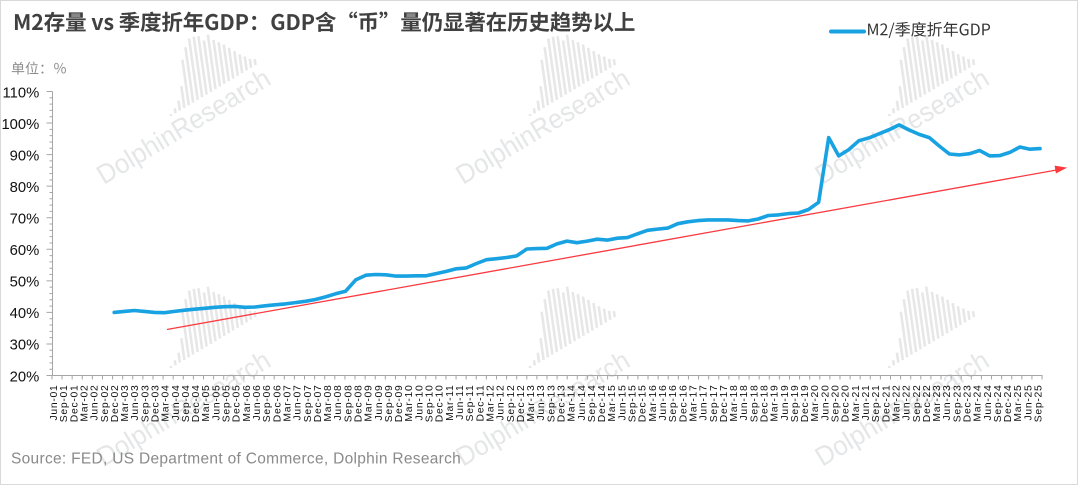  What do you see at coordinates (176, 403) in the screenshot?
I see `svg-text: Jun-04` at bounding box center [176, 403].